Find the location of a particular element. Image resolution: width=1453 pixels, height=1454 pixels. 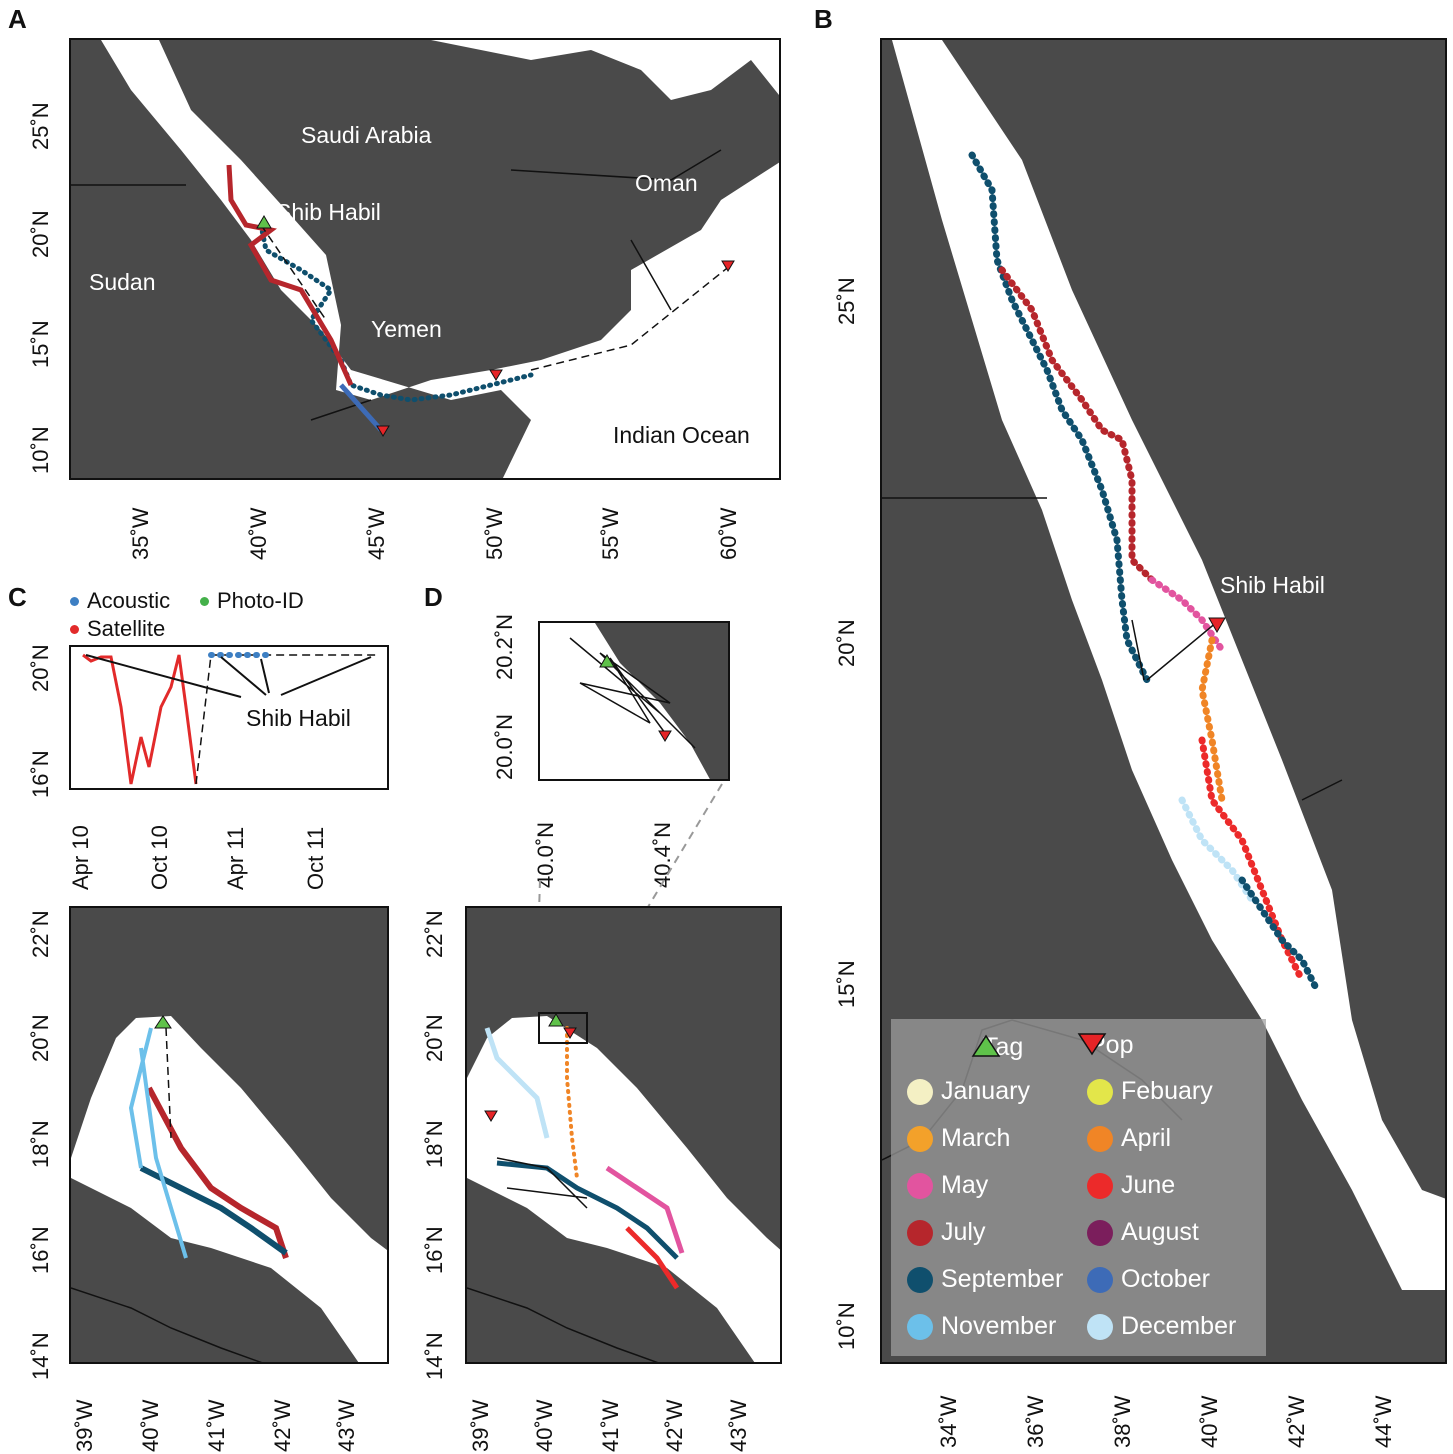

b-ytick-10: 10˚N is located at coordinates (846, 1326).